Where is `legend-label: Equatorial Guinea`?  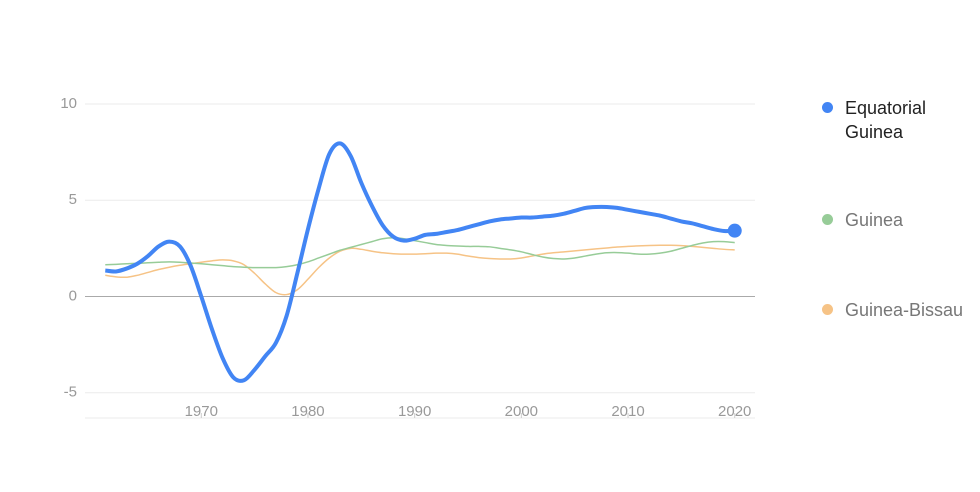 legend-label: Equatorial Guinea is located at coordinates (886, 120).